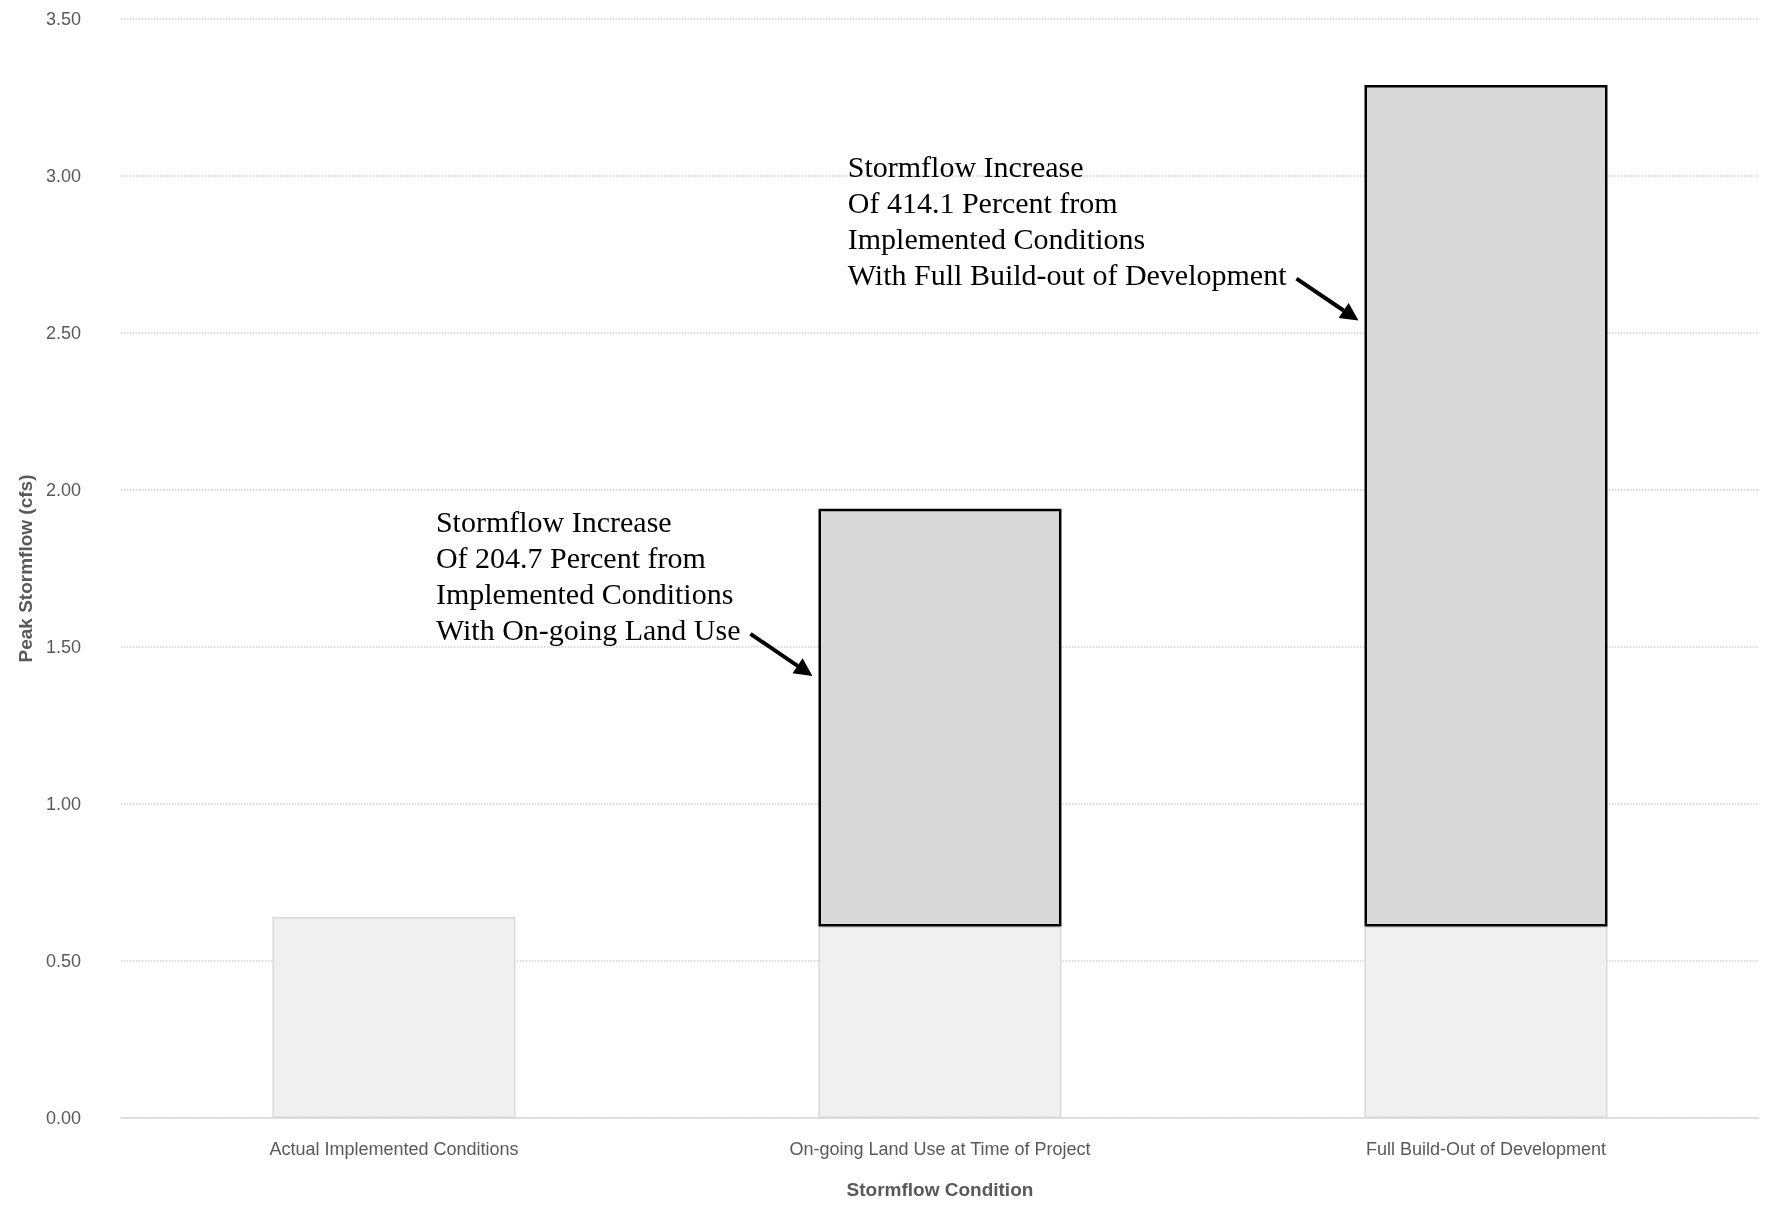 This screenshot has width=1771, height=1212. Describe the element at coordinates (63, 1118) in the screenshot. I see `y-tick-label: 0.00` at that location.